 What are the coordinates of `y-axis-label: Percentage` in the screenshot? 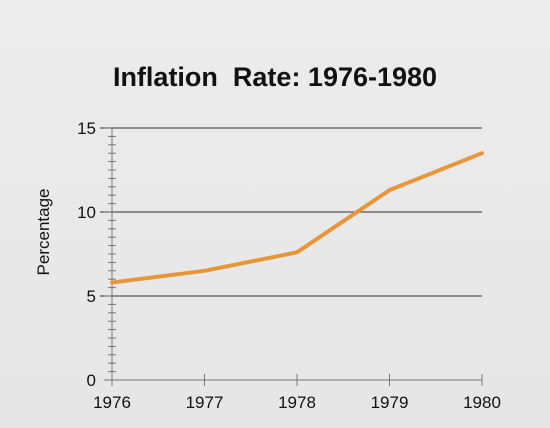 It's located at (43, 232).